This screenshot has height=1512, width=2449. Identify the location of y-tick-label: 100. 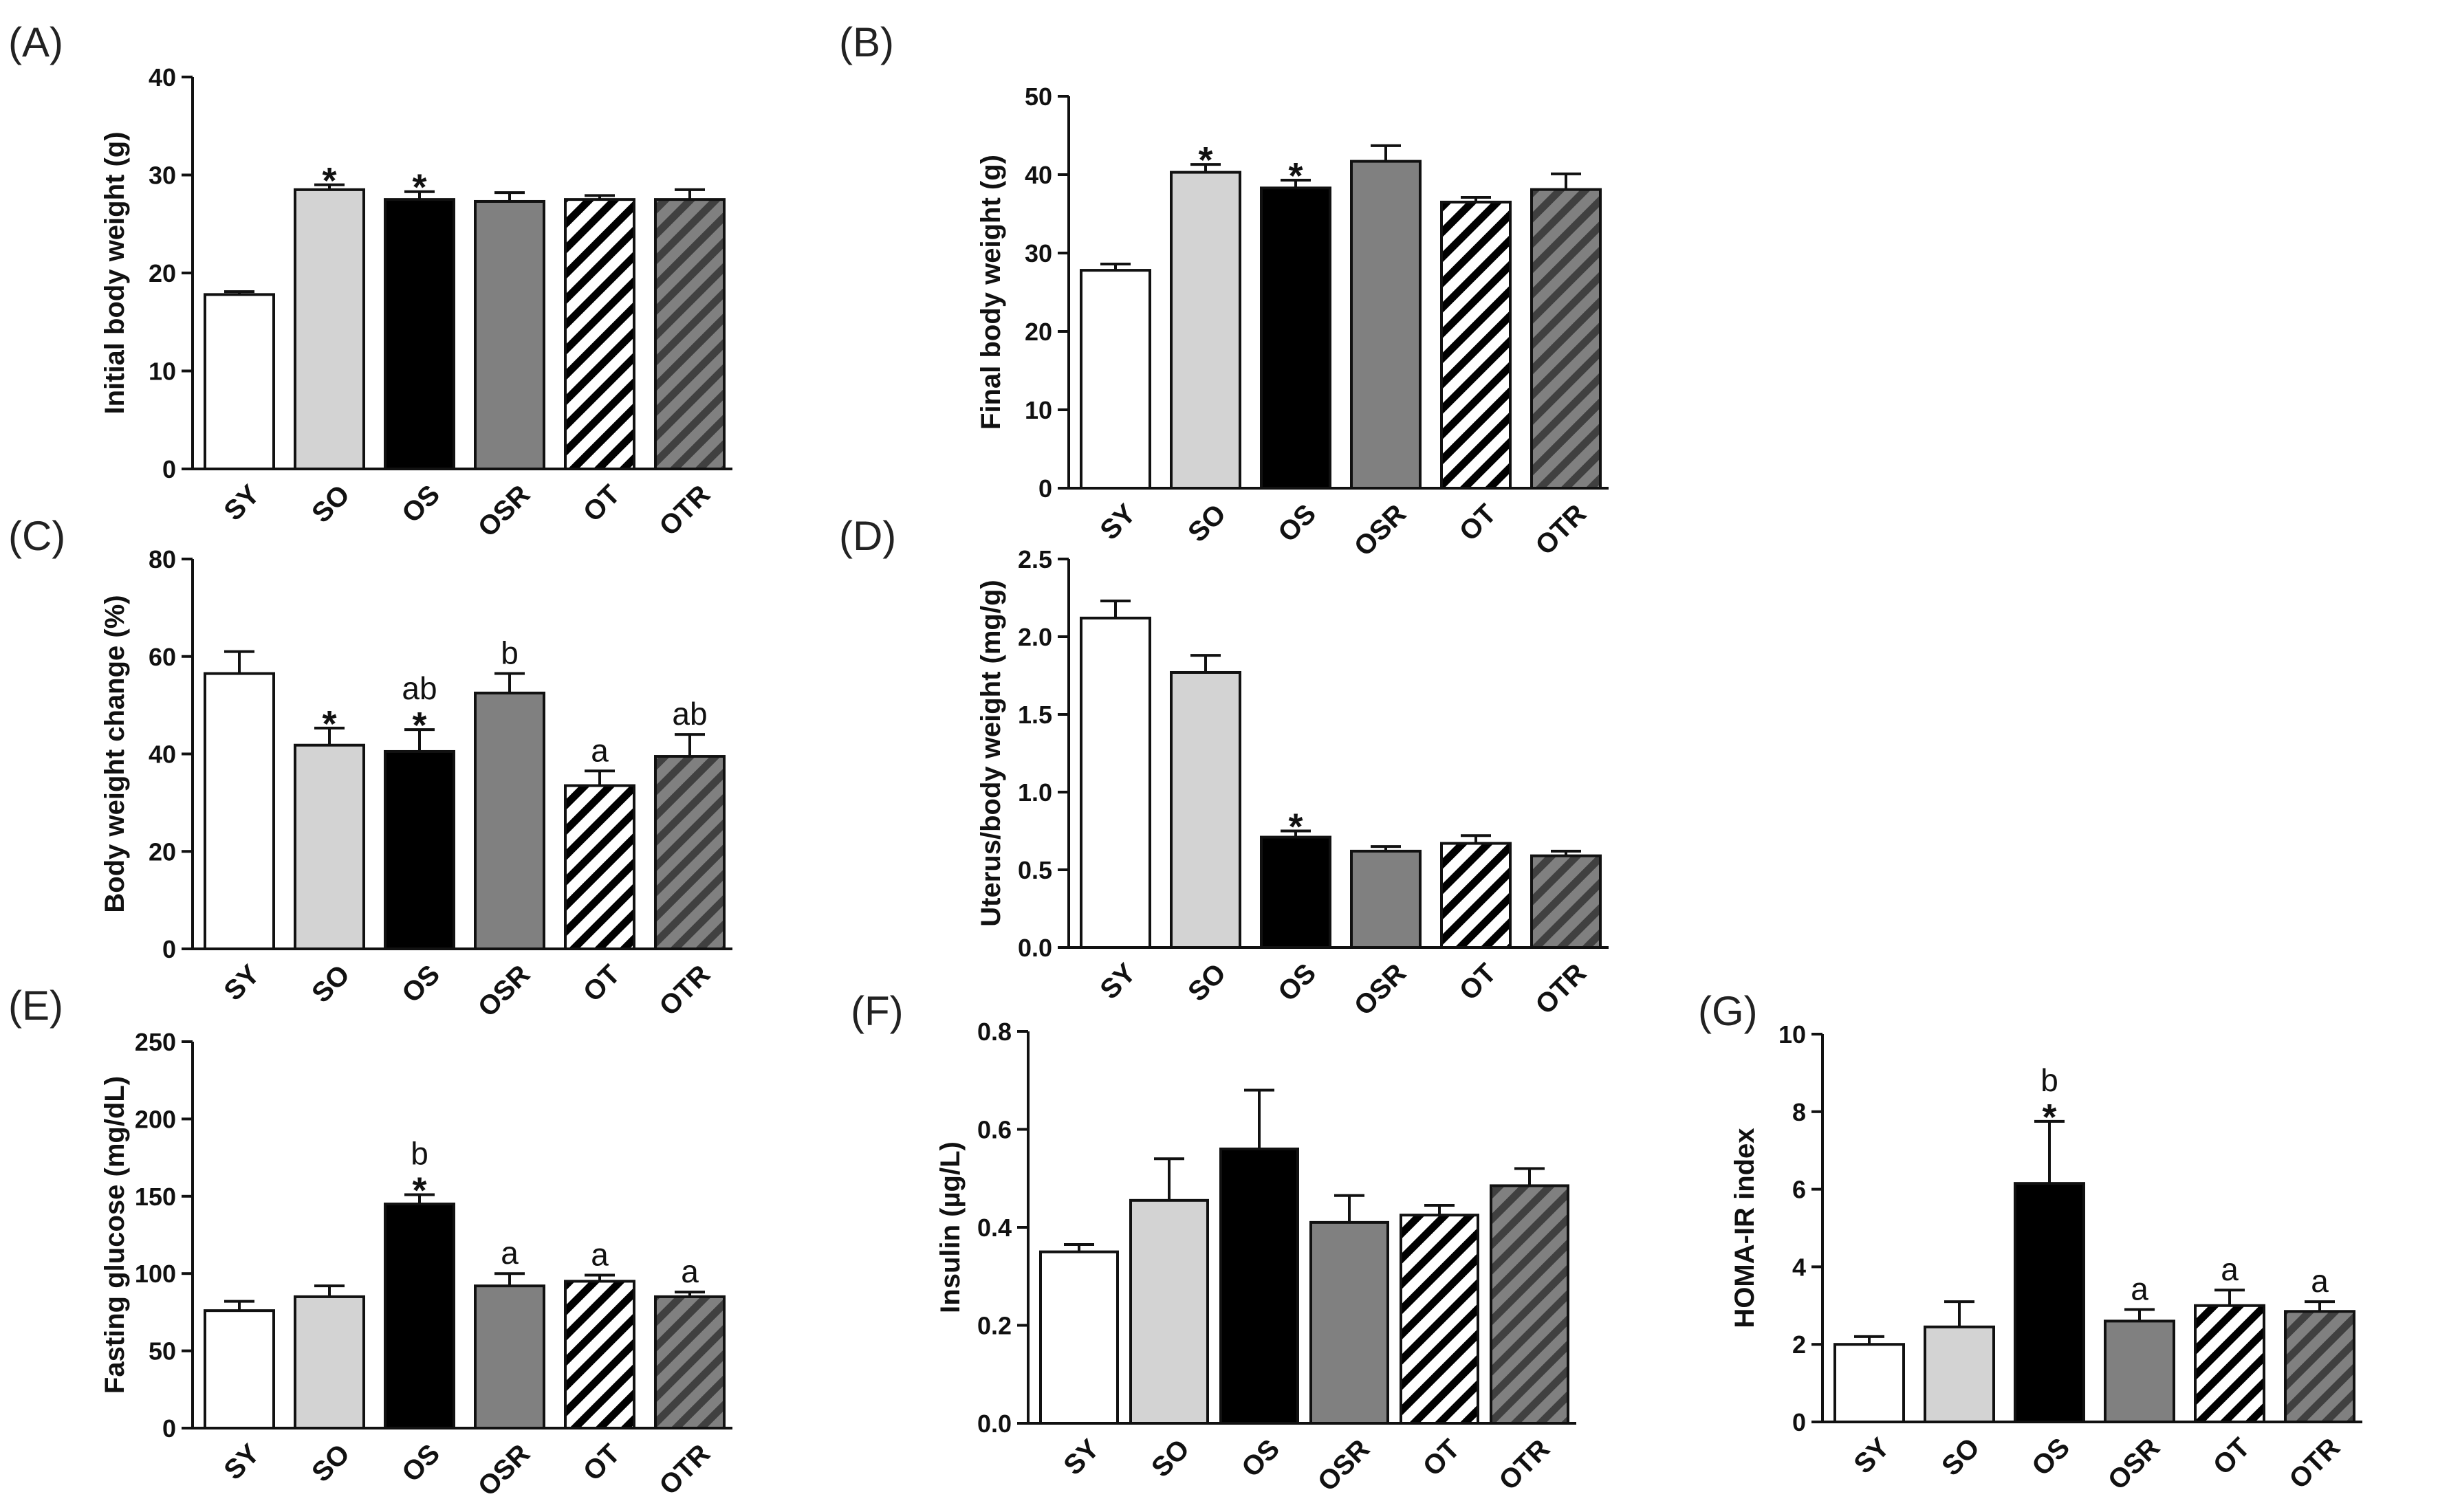
(155, 1274).